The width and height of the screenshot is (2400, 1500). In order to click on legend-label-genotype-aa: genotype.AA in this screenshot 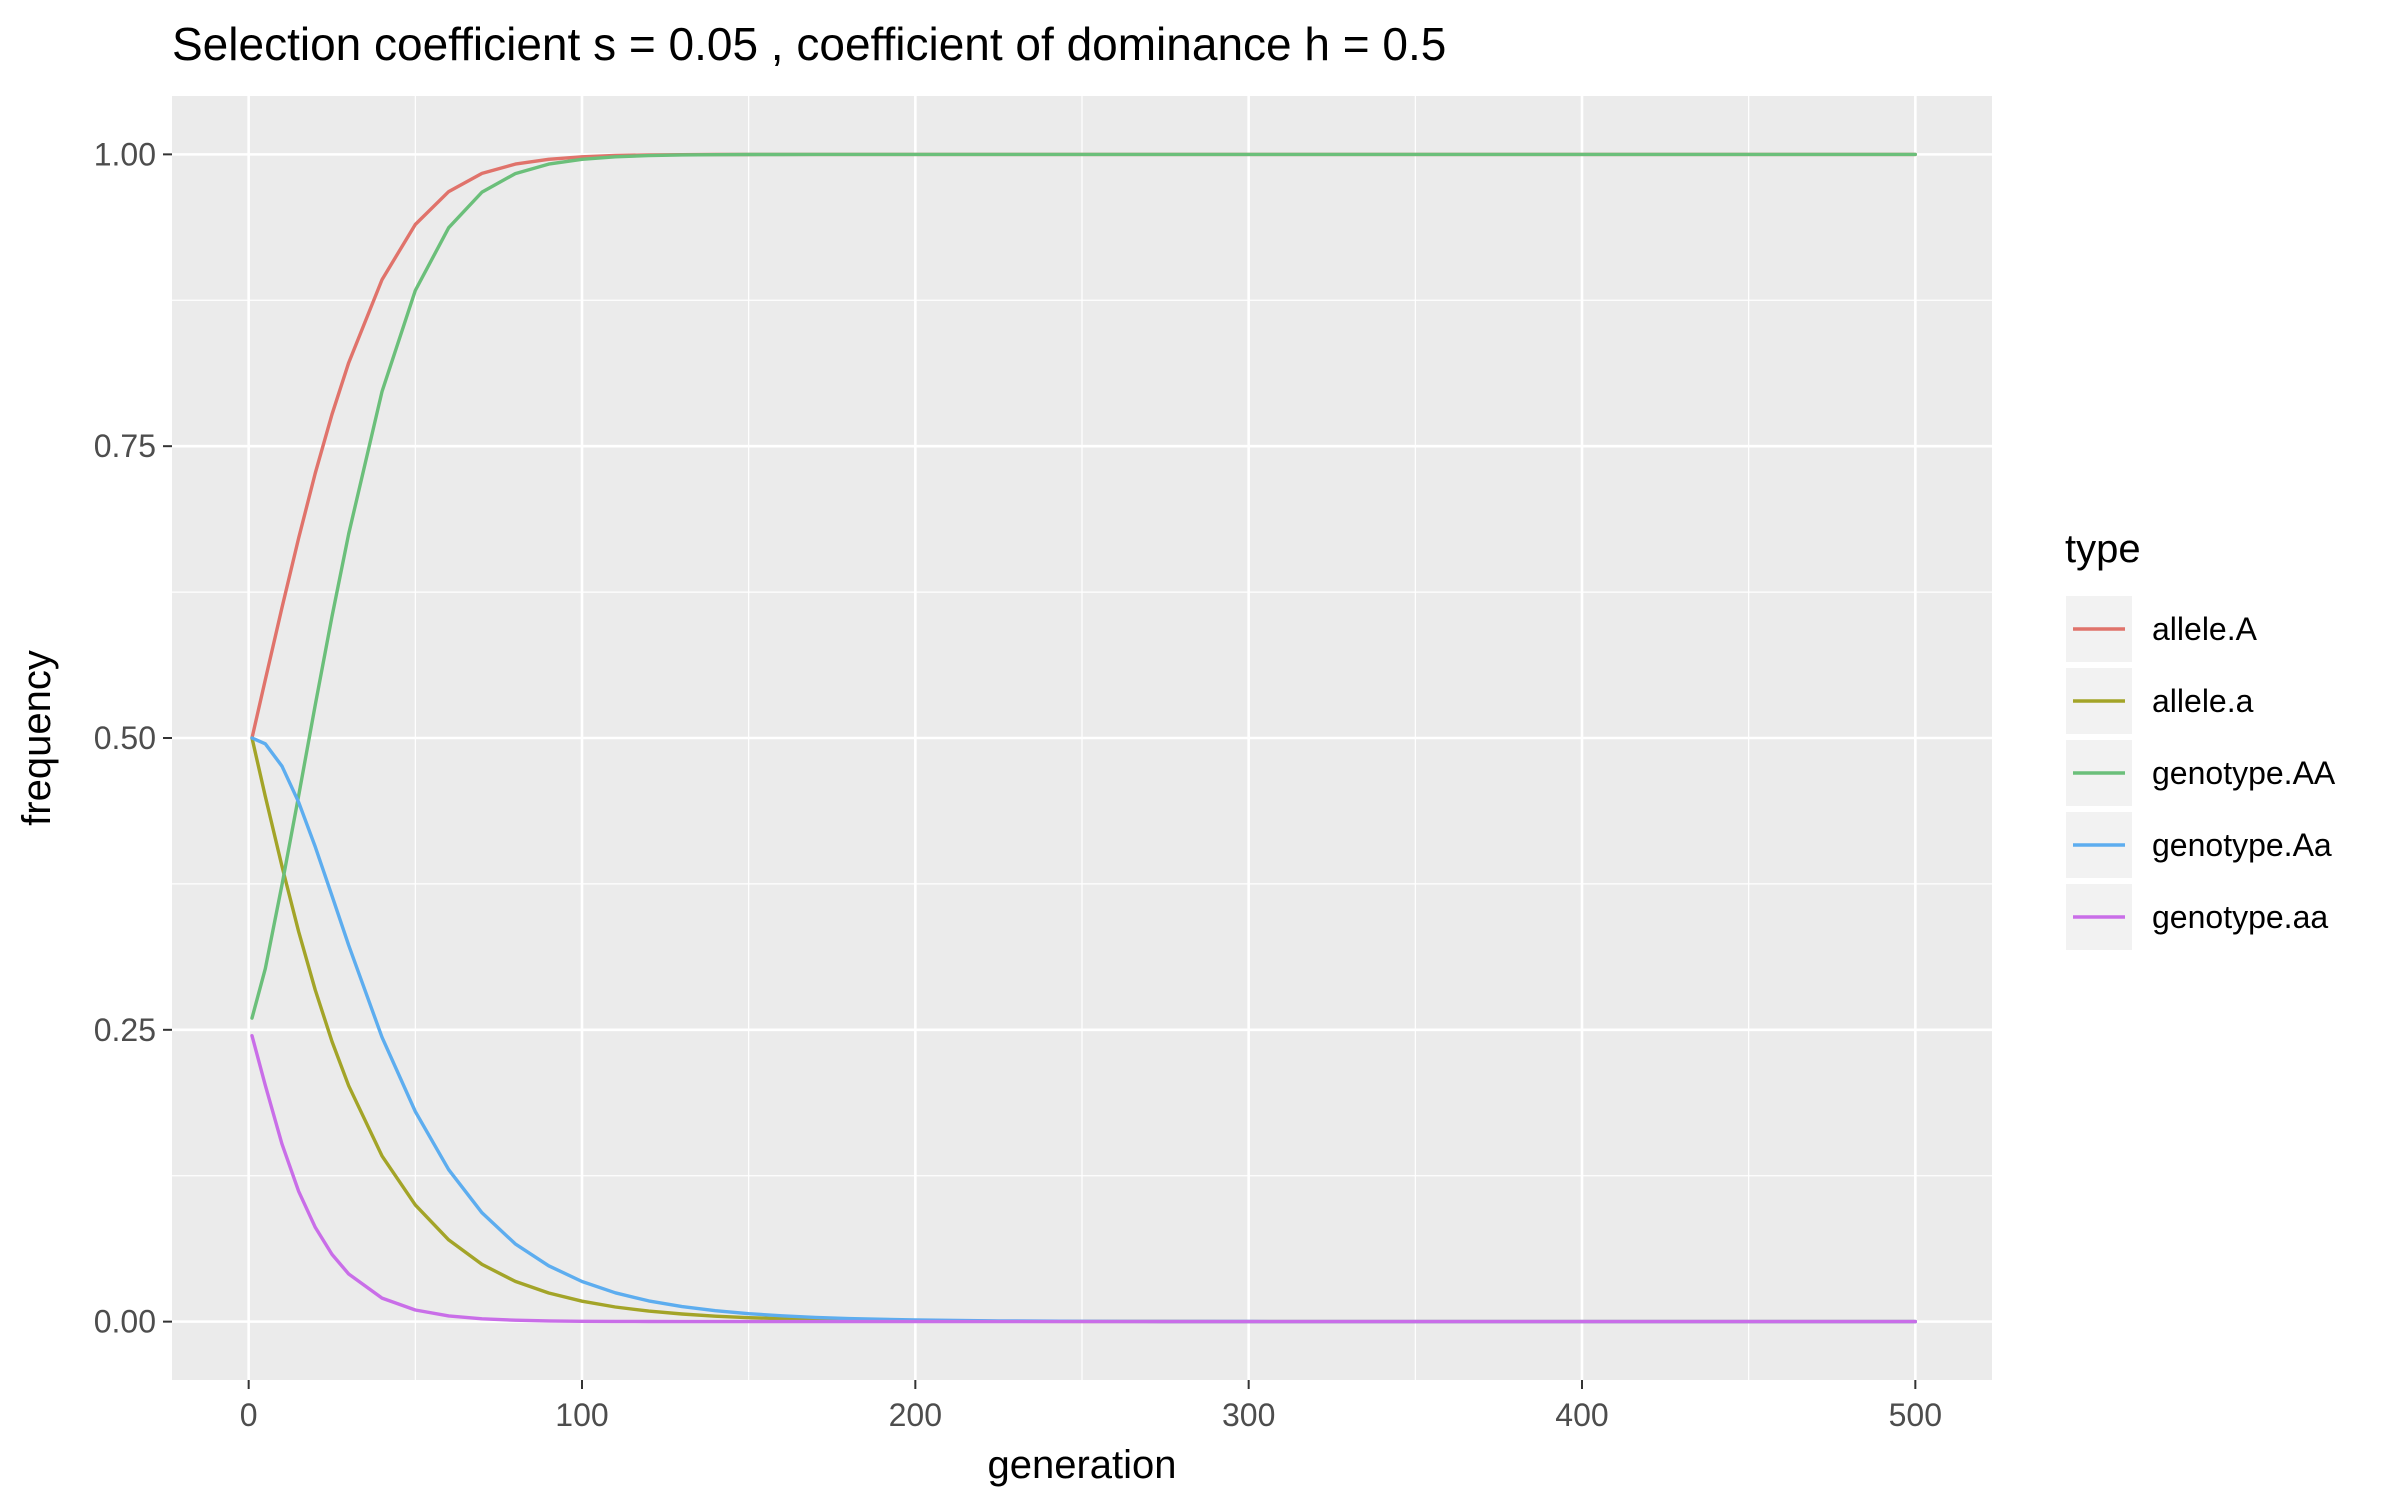, I will do `click(2244, 773)`.